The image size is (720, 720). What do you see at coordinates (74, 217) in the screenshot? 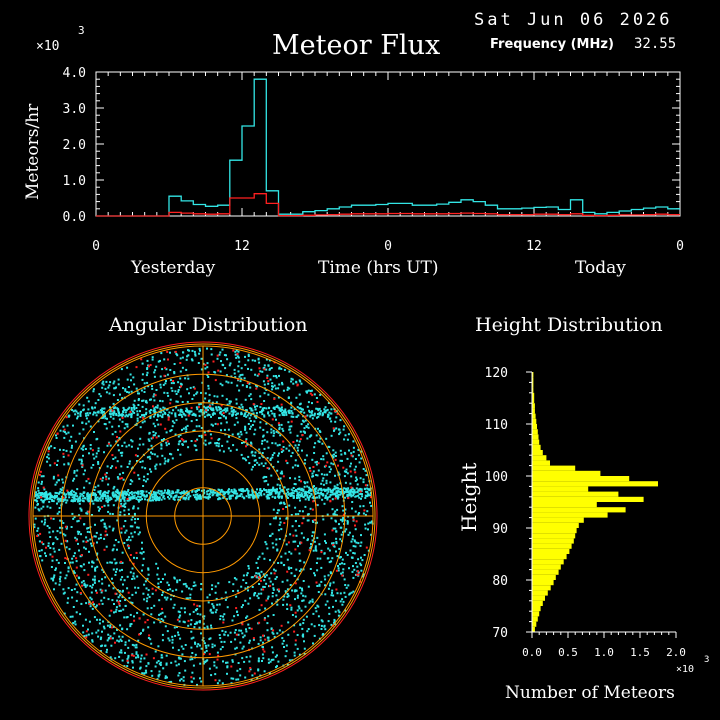
I see `flux-y-tick-label: 0.0` at bounding box center [74, 217].